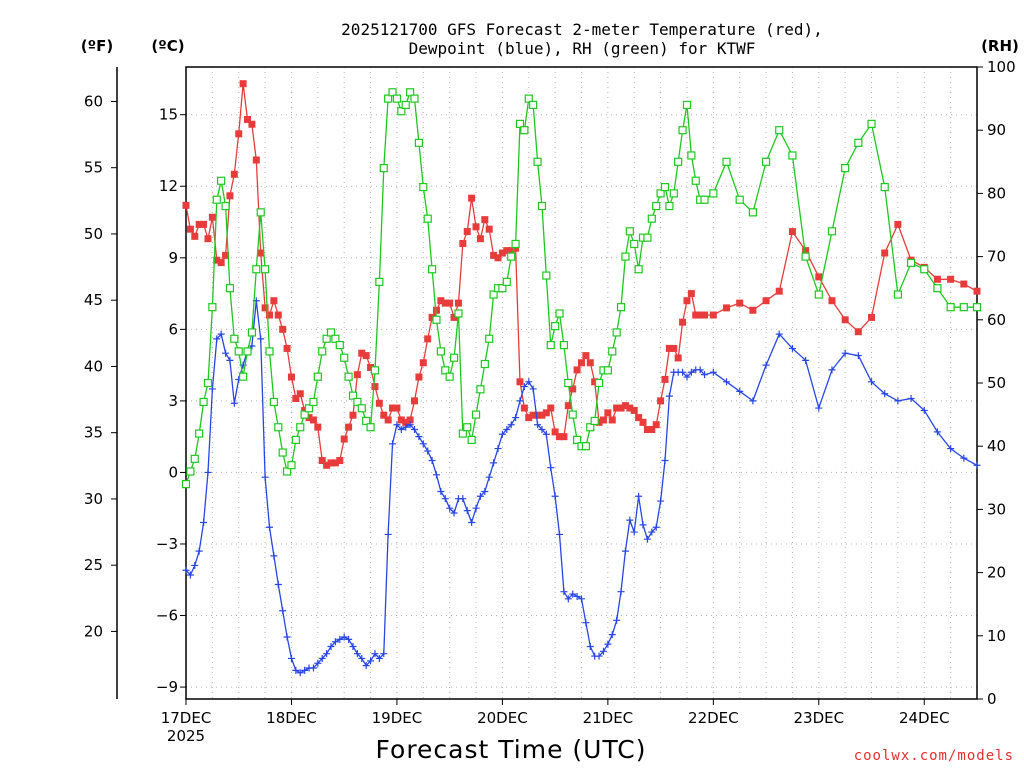 The height and width of the screenshot is (768, 1024). I want to click on rh-unit-label: (RH), so click(1000, 46).